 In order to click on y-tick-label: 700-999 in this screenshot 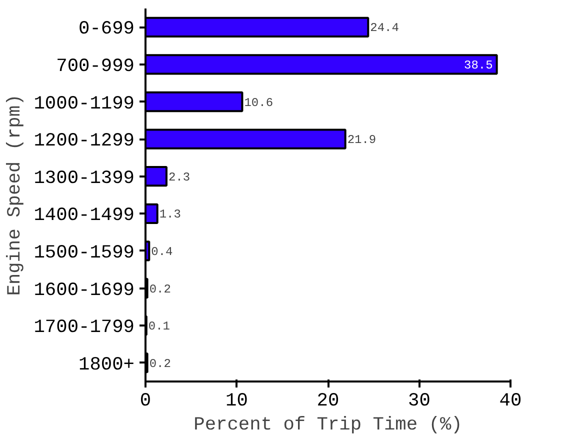, I will do `click(95, 65)`.